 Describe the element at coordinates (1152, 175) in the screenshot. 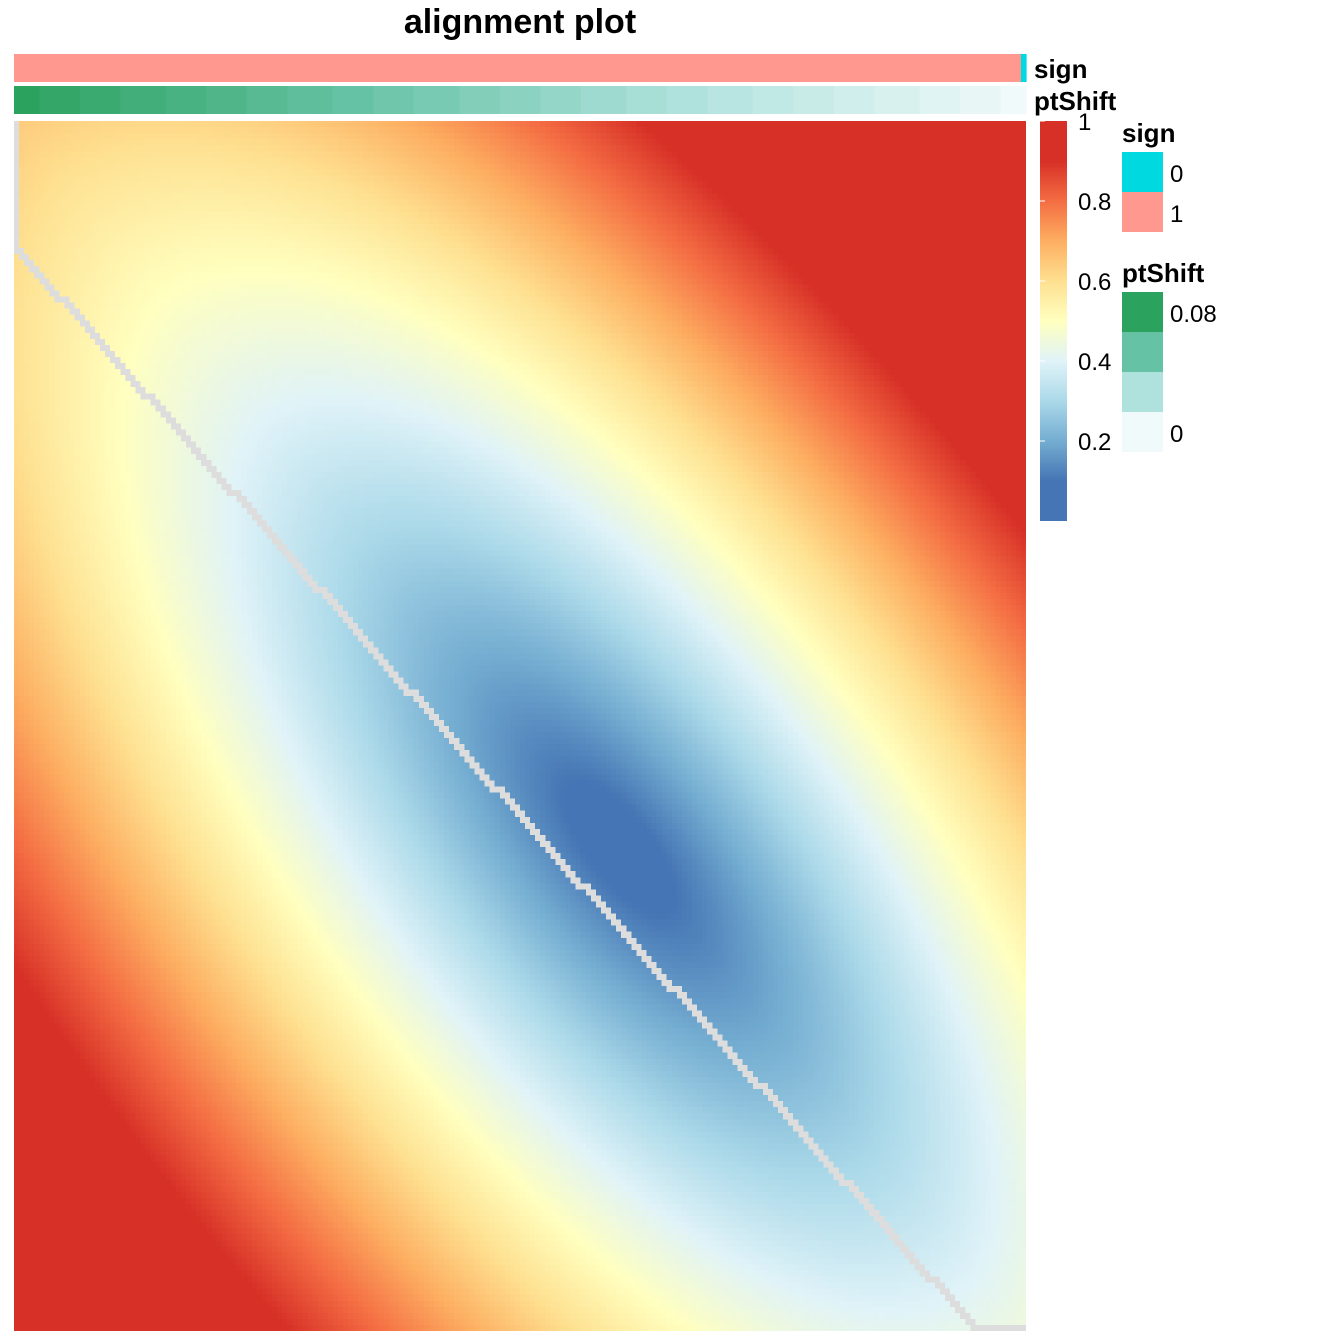

I see `sign-legend: sign 0 1` at that location.